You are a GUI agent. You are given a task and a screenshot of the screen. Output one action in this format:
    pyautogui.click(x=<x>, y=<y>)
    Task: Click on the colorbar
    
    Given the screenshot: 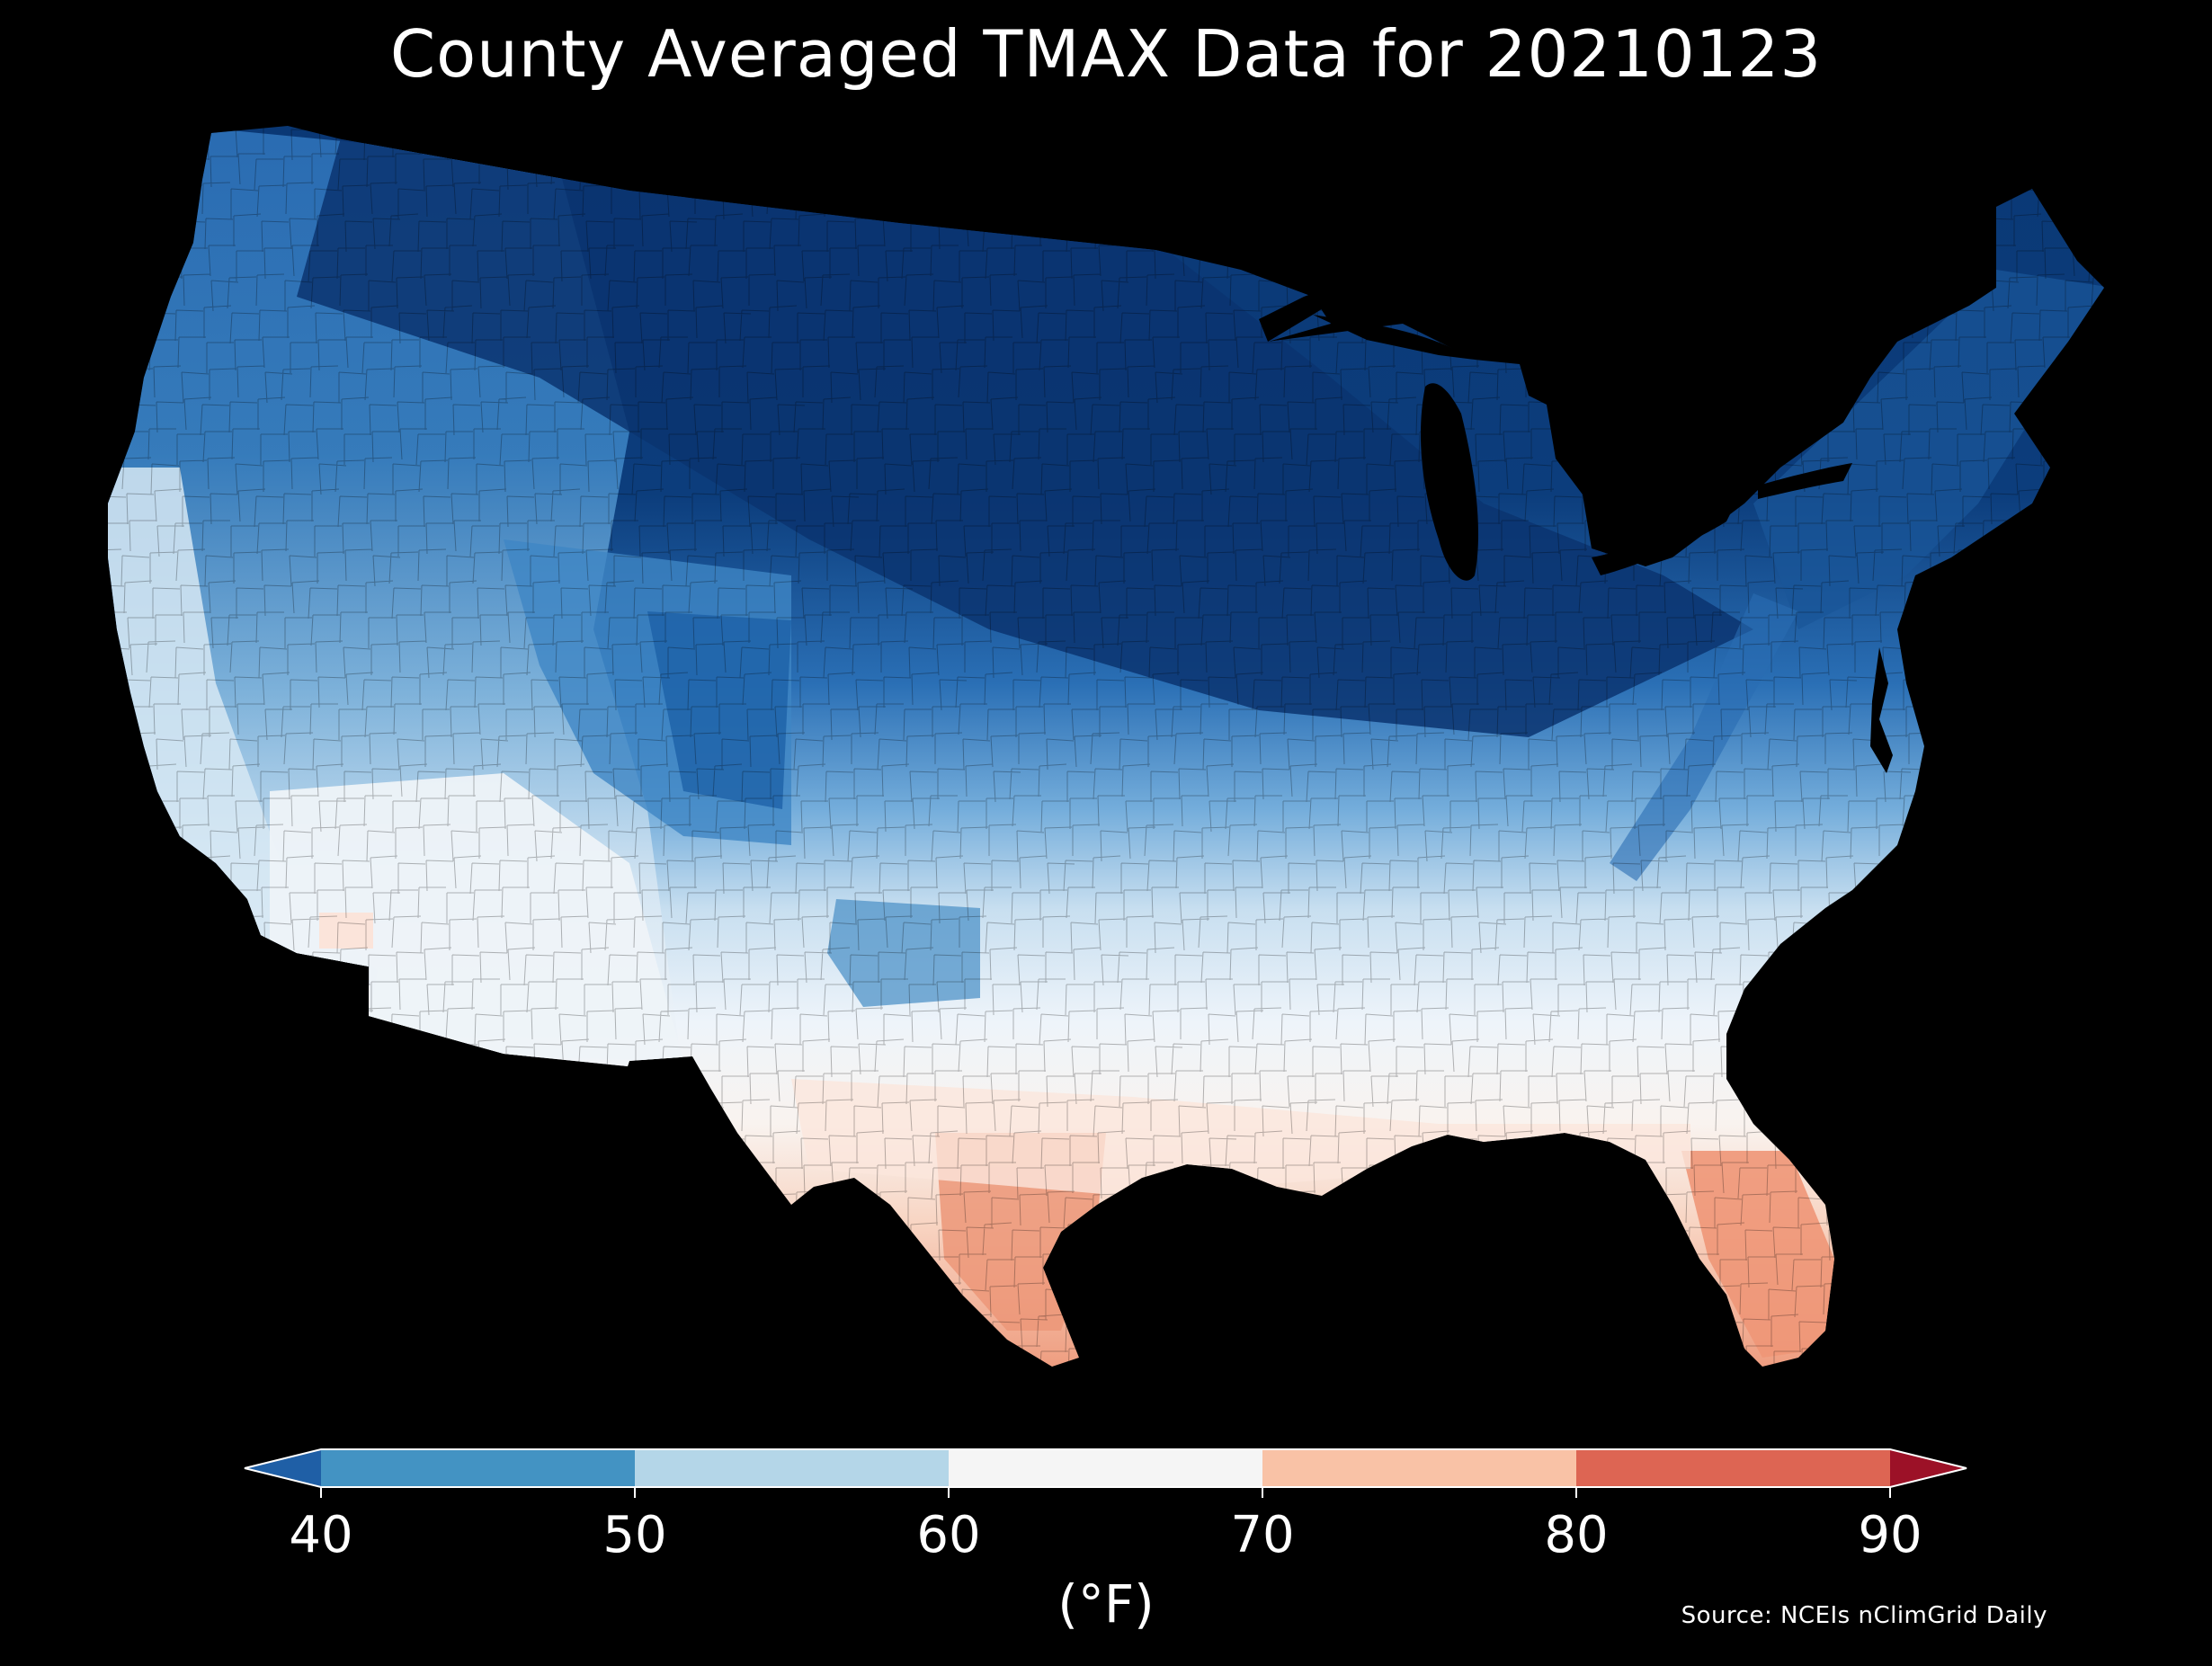 What is the action you would take?
    pyautogui.click(x=1105, y=1473)
    